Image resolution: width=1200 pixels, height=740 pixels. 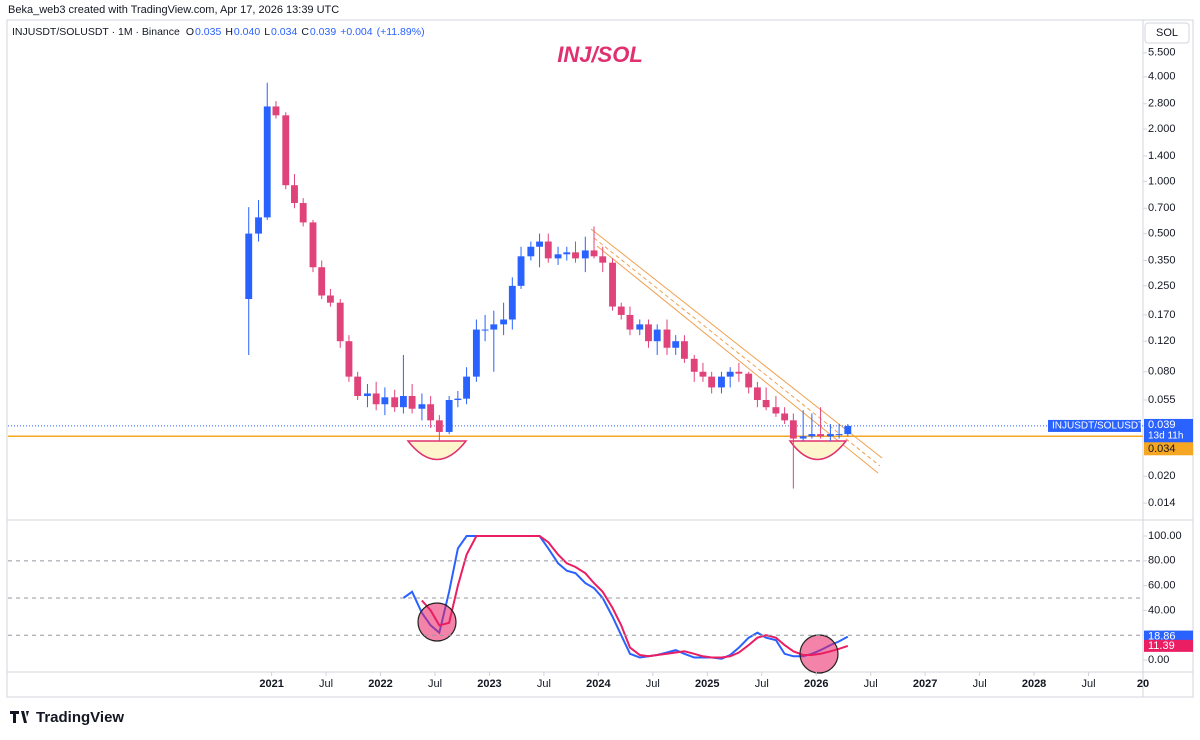 What do you see at coordinates (925, 684) in the screenshot?
I see `x-tick-label: 2027` at bounding box center [925, 684].